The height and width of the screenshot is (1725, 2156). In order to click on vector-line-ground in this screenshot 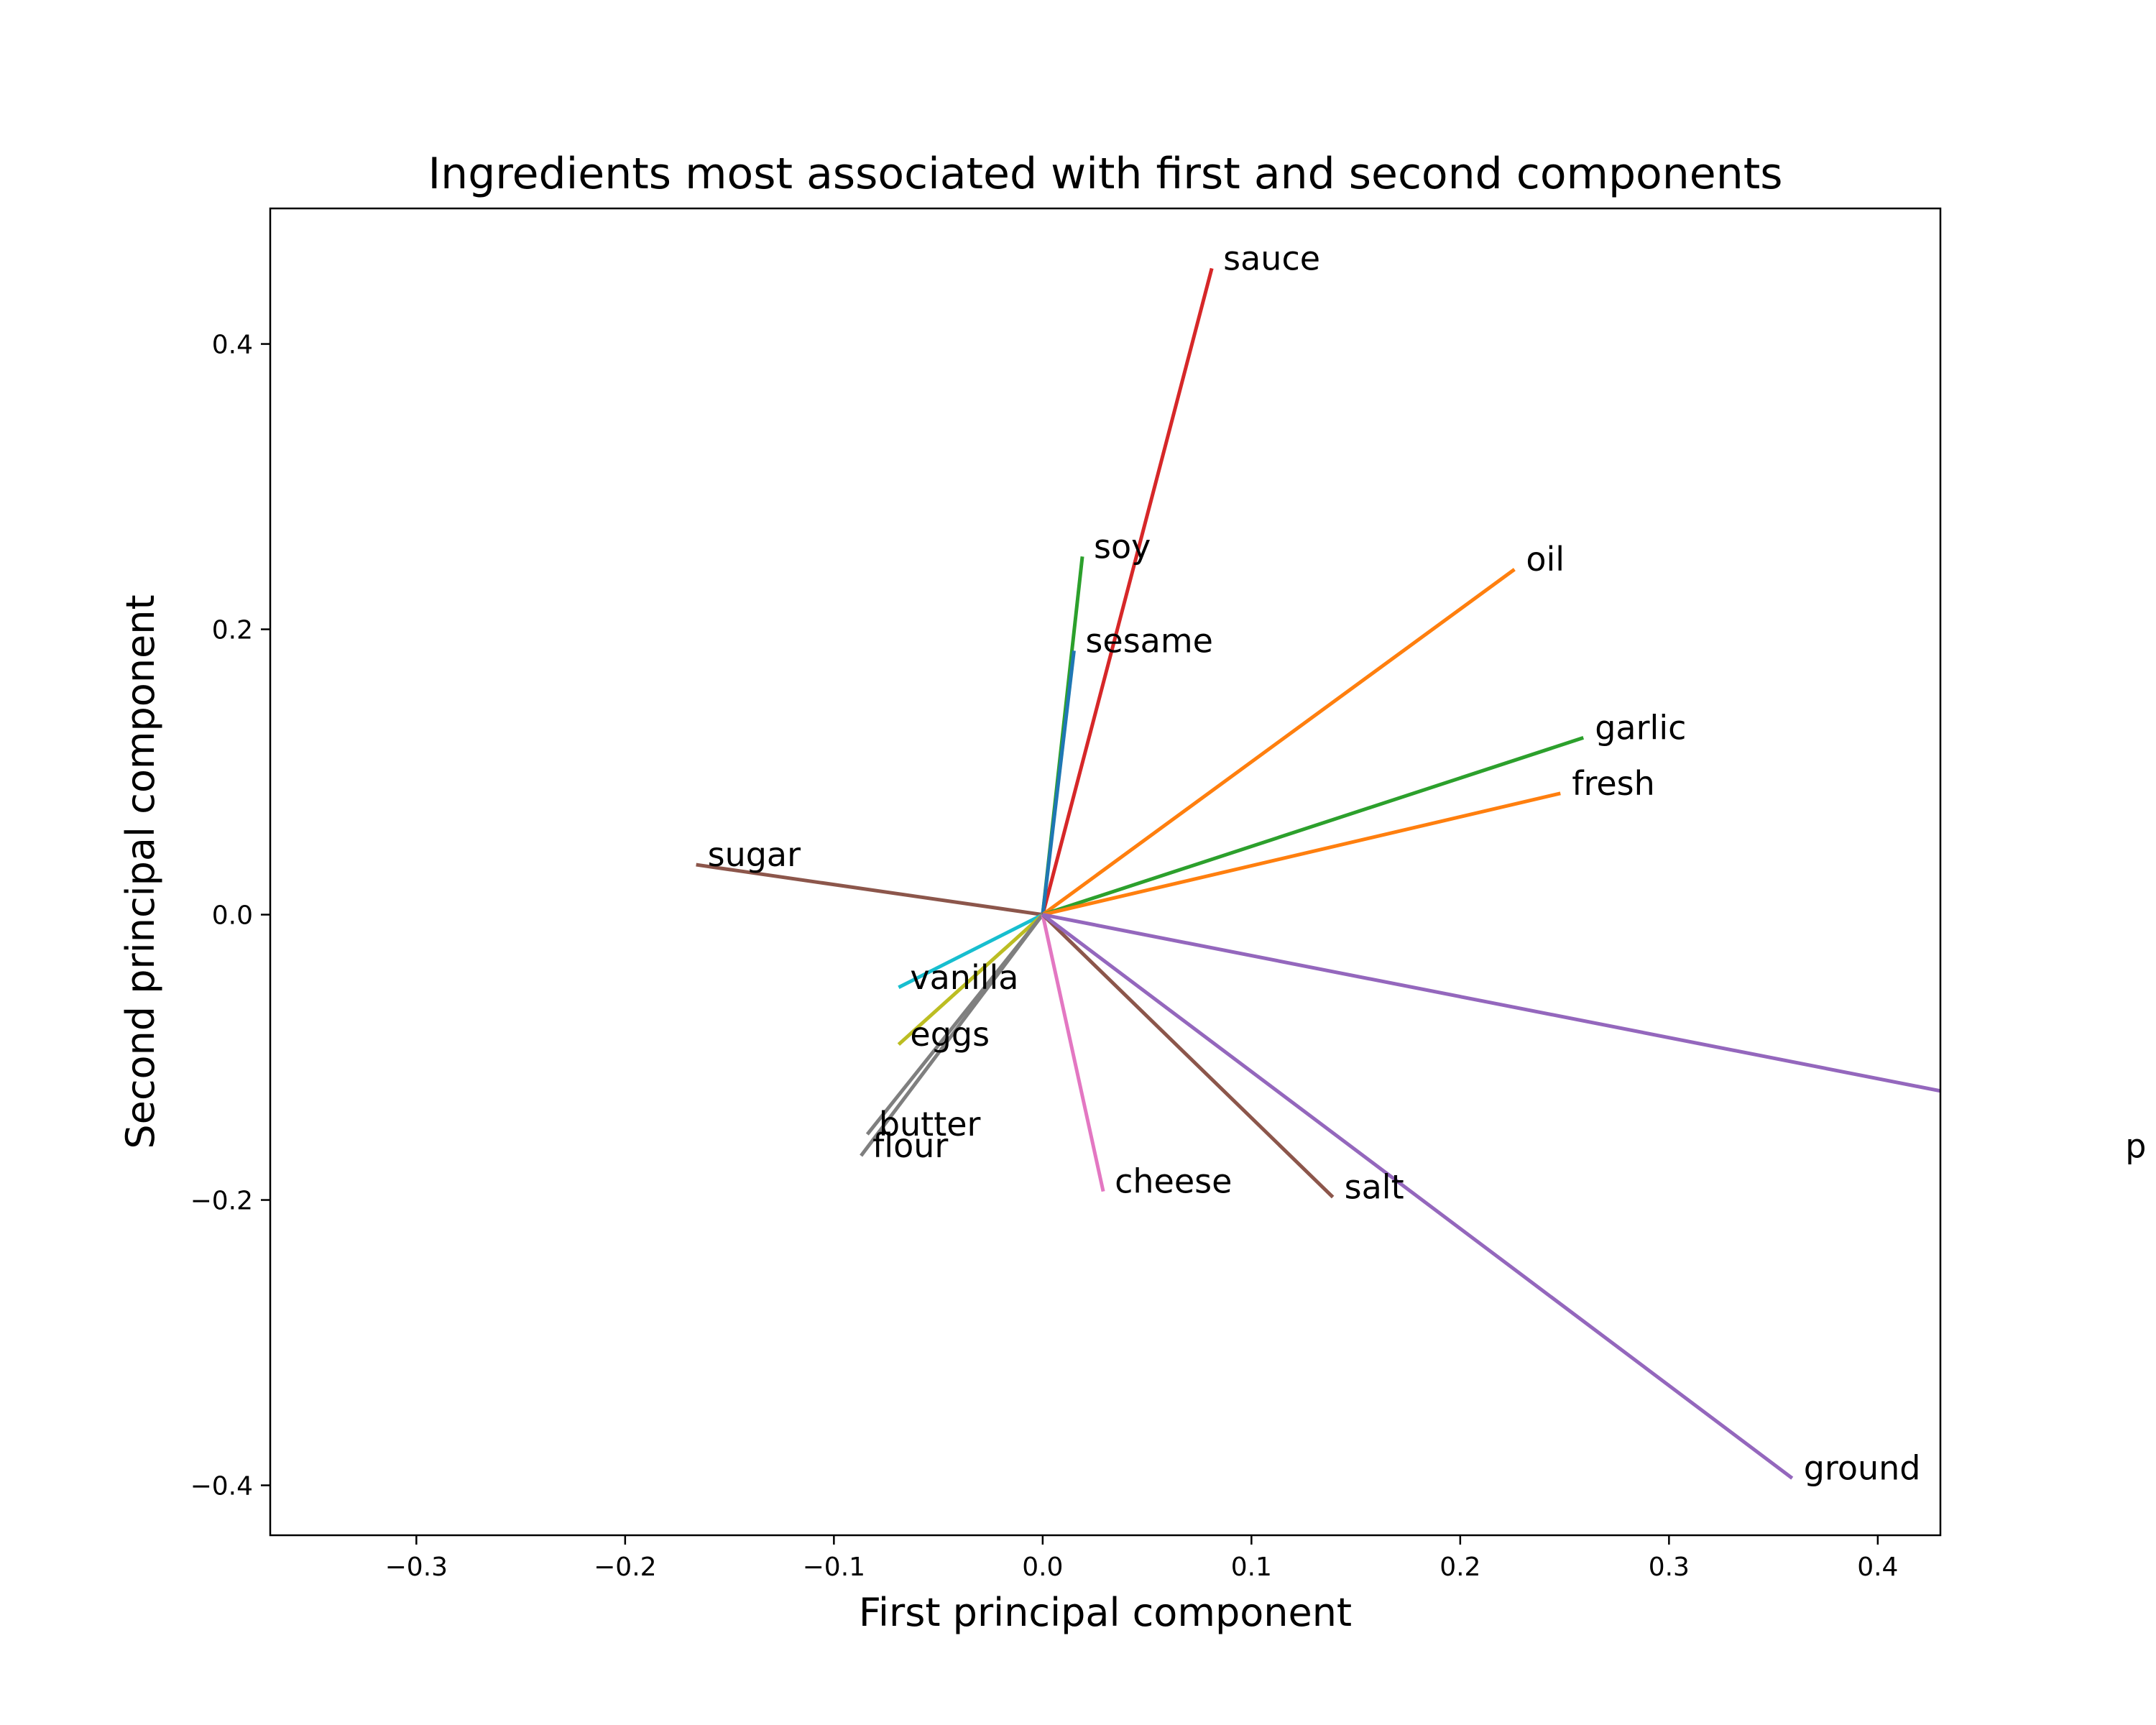, I will do `click(1417, 1196)`.